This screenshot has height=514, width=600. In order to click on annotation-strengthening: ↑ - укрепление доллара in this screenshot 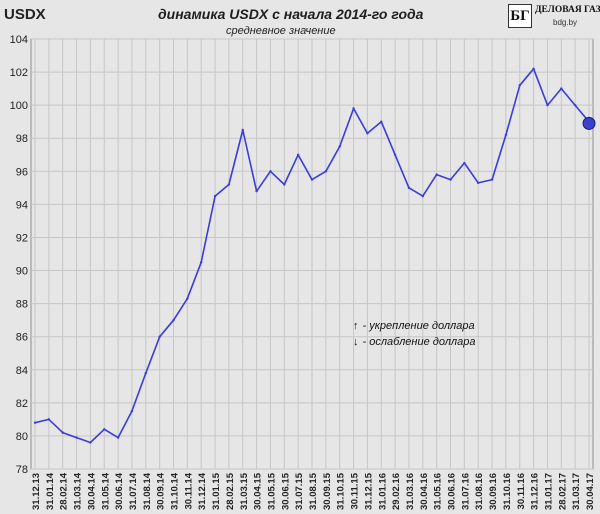, I will do `click(414, 326)`.